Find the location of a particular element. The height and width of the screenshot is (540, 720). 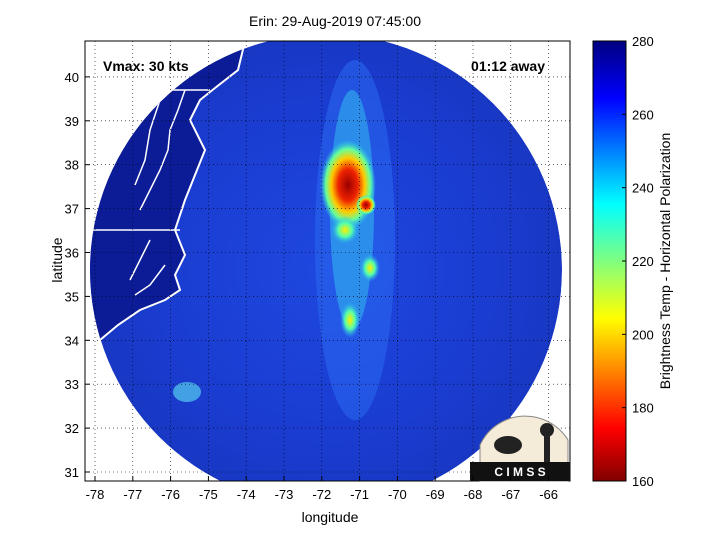

colorbar-tick-label-3: 220 is located at coordinates (643, 261).